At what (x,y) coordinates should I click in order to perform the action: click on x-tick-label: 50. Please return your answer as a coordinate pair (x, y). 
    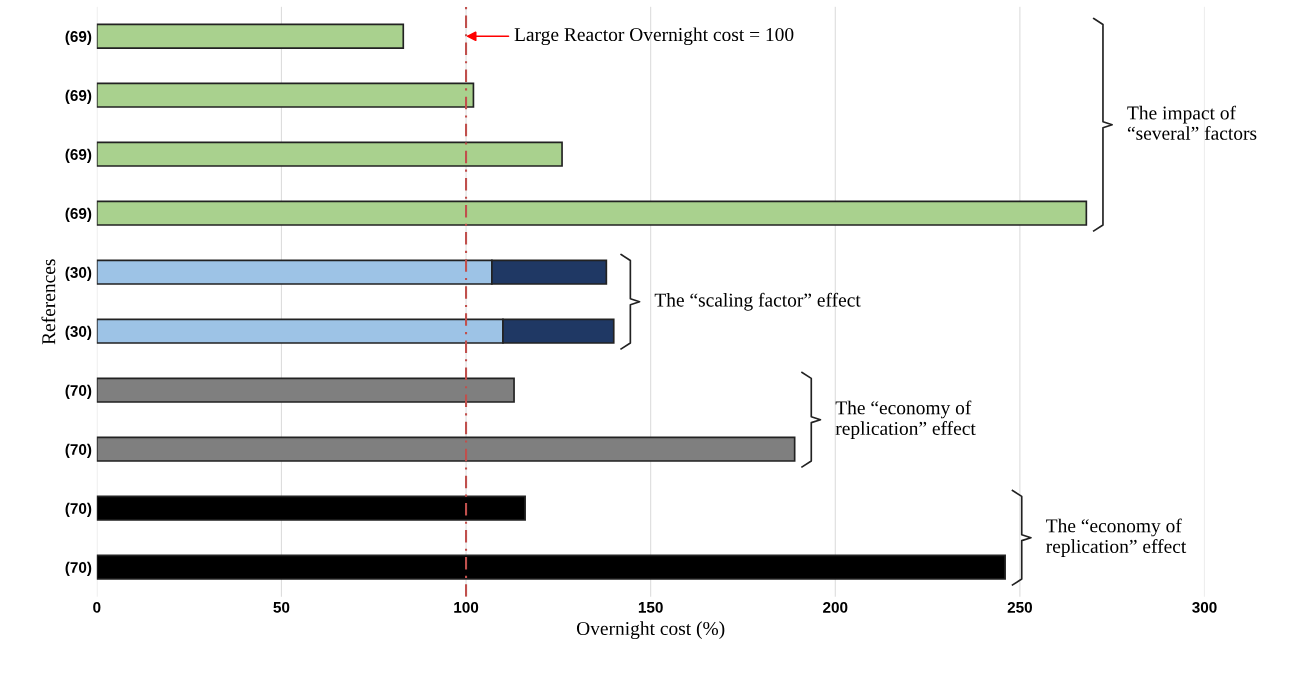
    Looking at the image, I should click on (281, 607).